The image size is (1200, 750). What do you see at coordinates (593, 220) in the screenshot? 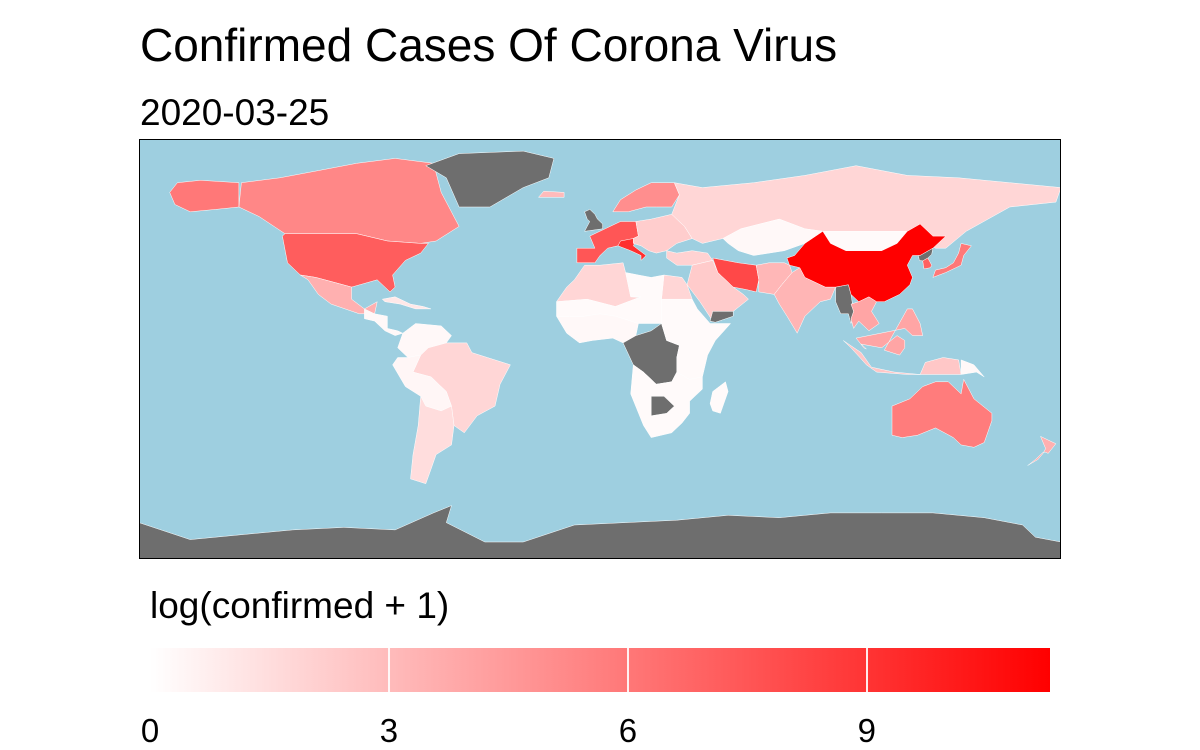
I see `region-united-kingdom` at bounding box center [593, 220].